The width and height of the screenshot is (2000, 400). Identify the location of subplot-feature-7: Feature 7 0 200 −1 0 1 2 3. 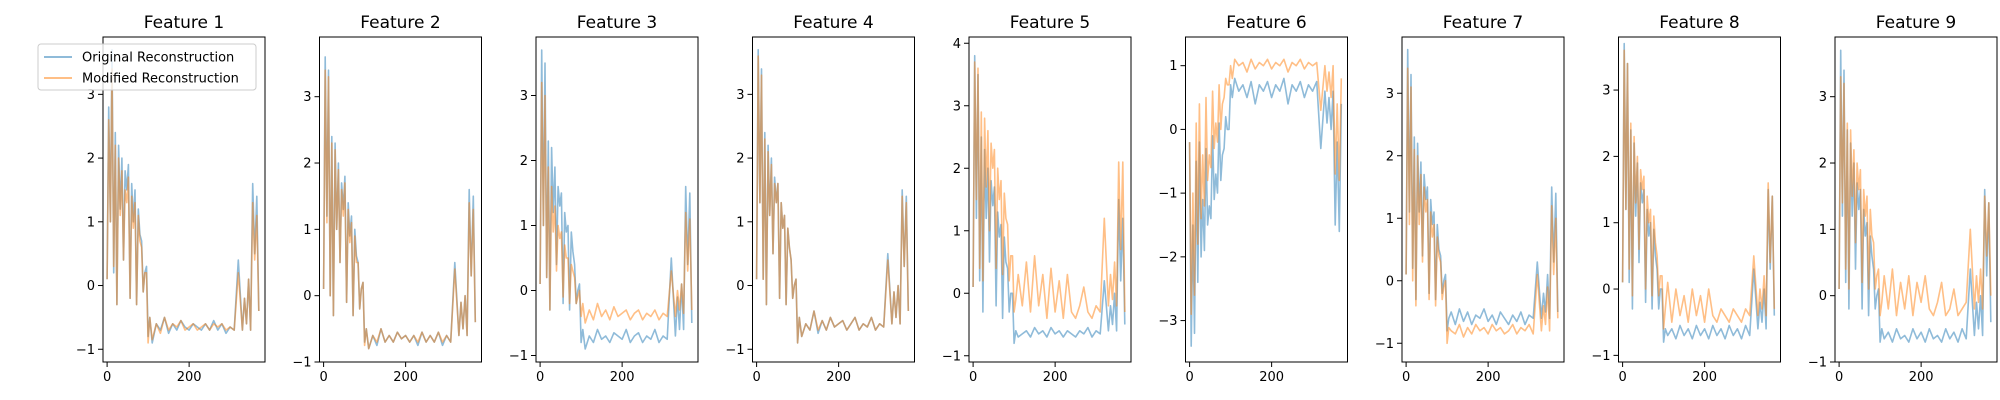
(1470, 199).